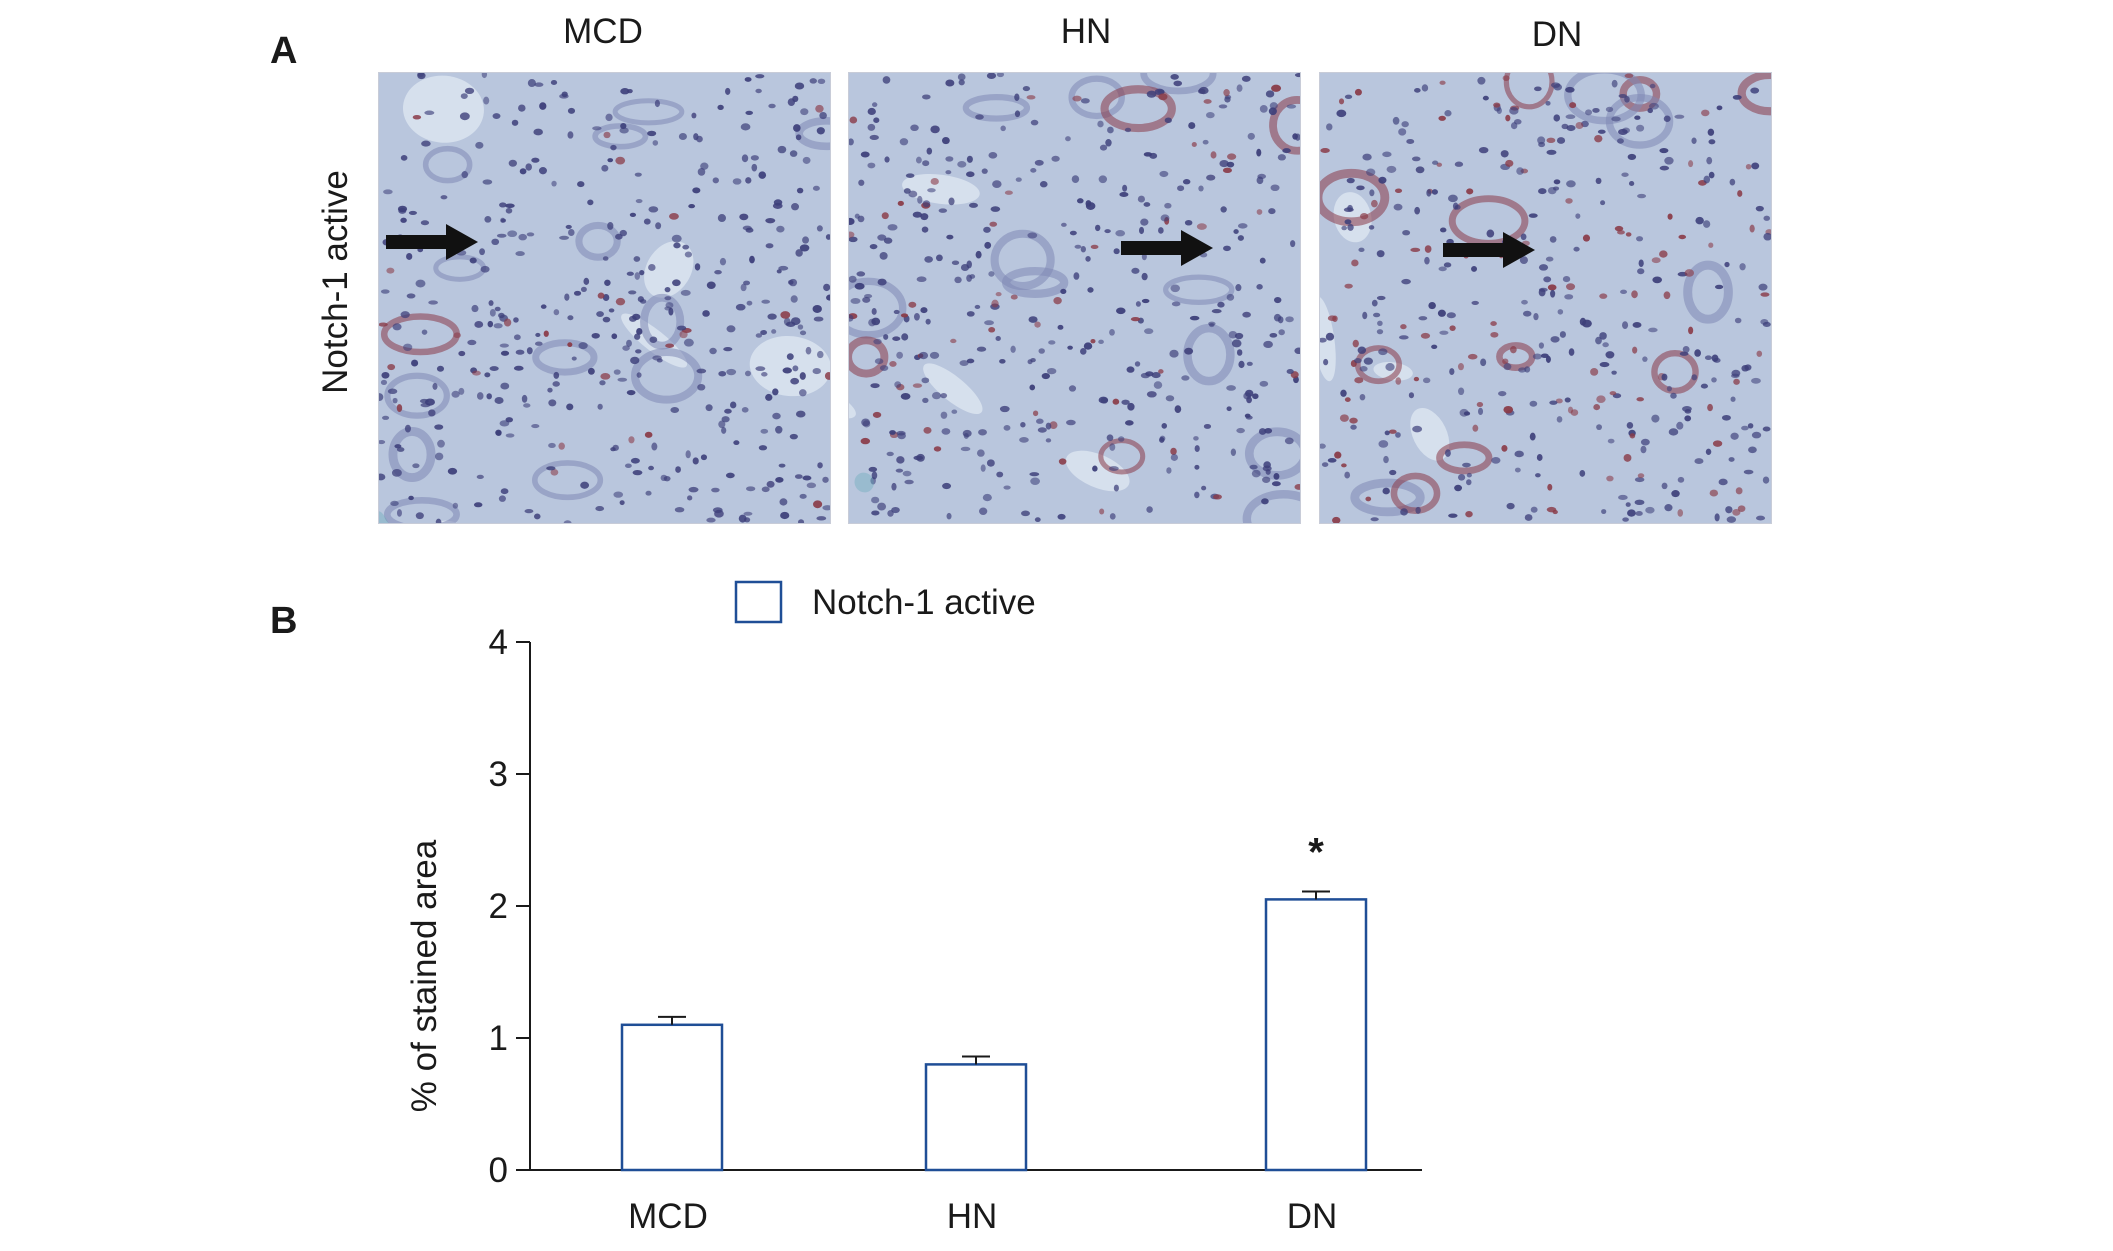  What do you see at coordinates (672, 1097) in the screenshot?
I see `bar-mcd` at bounding box center [672, 1097].